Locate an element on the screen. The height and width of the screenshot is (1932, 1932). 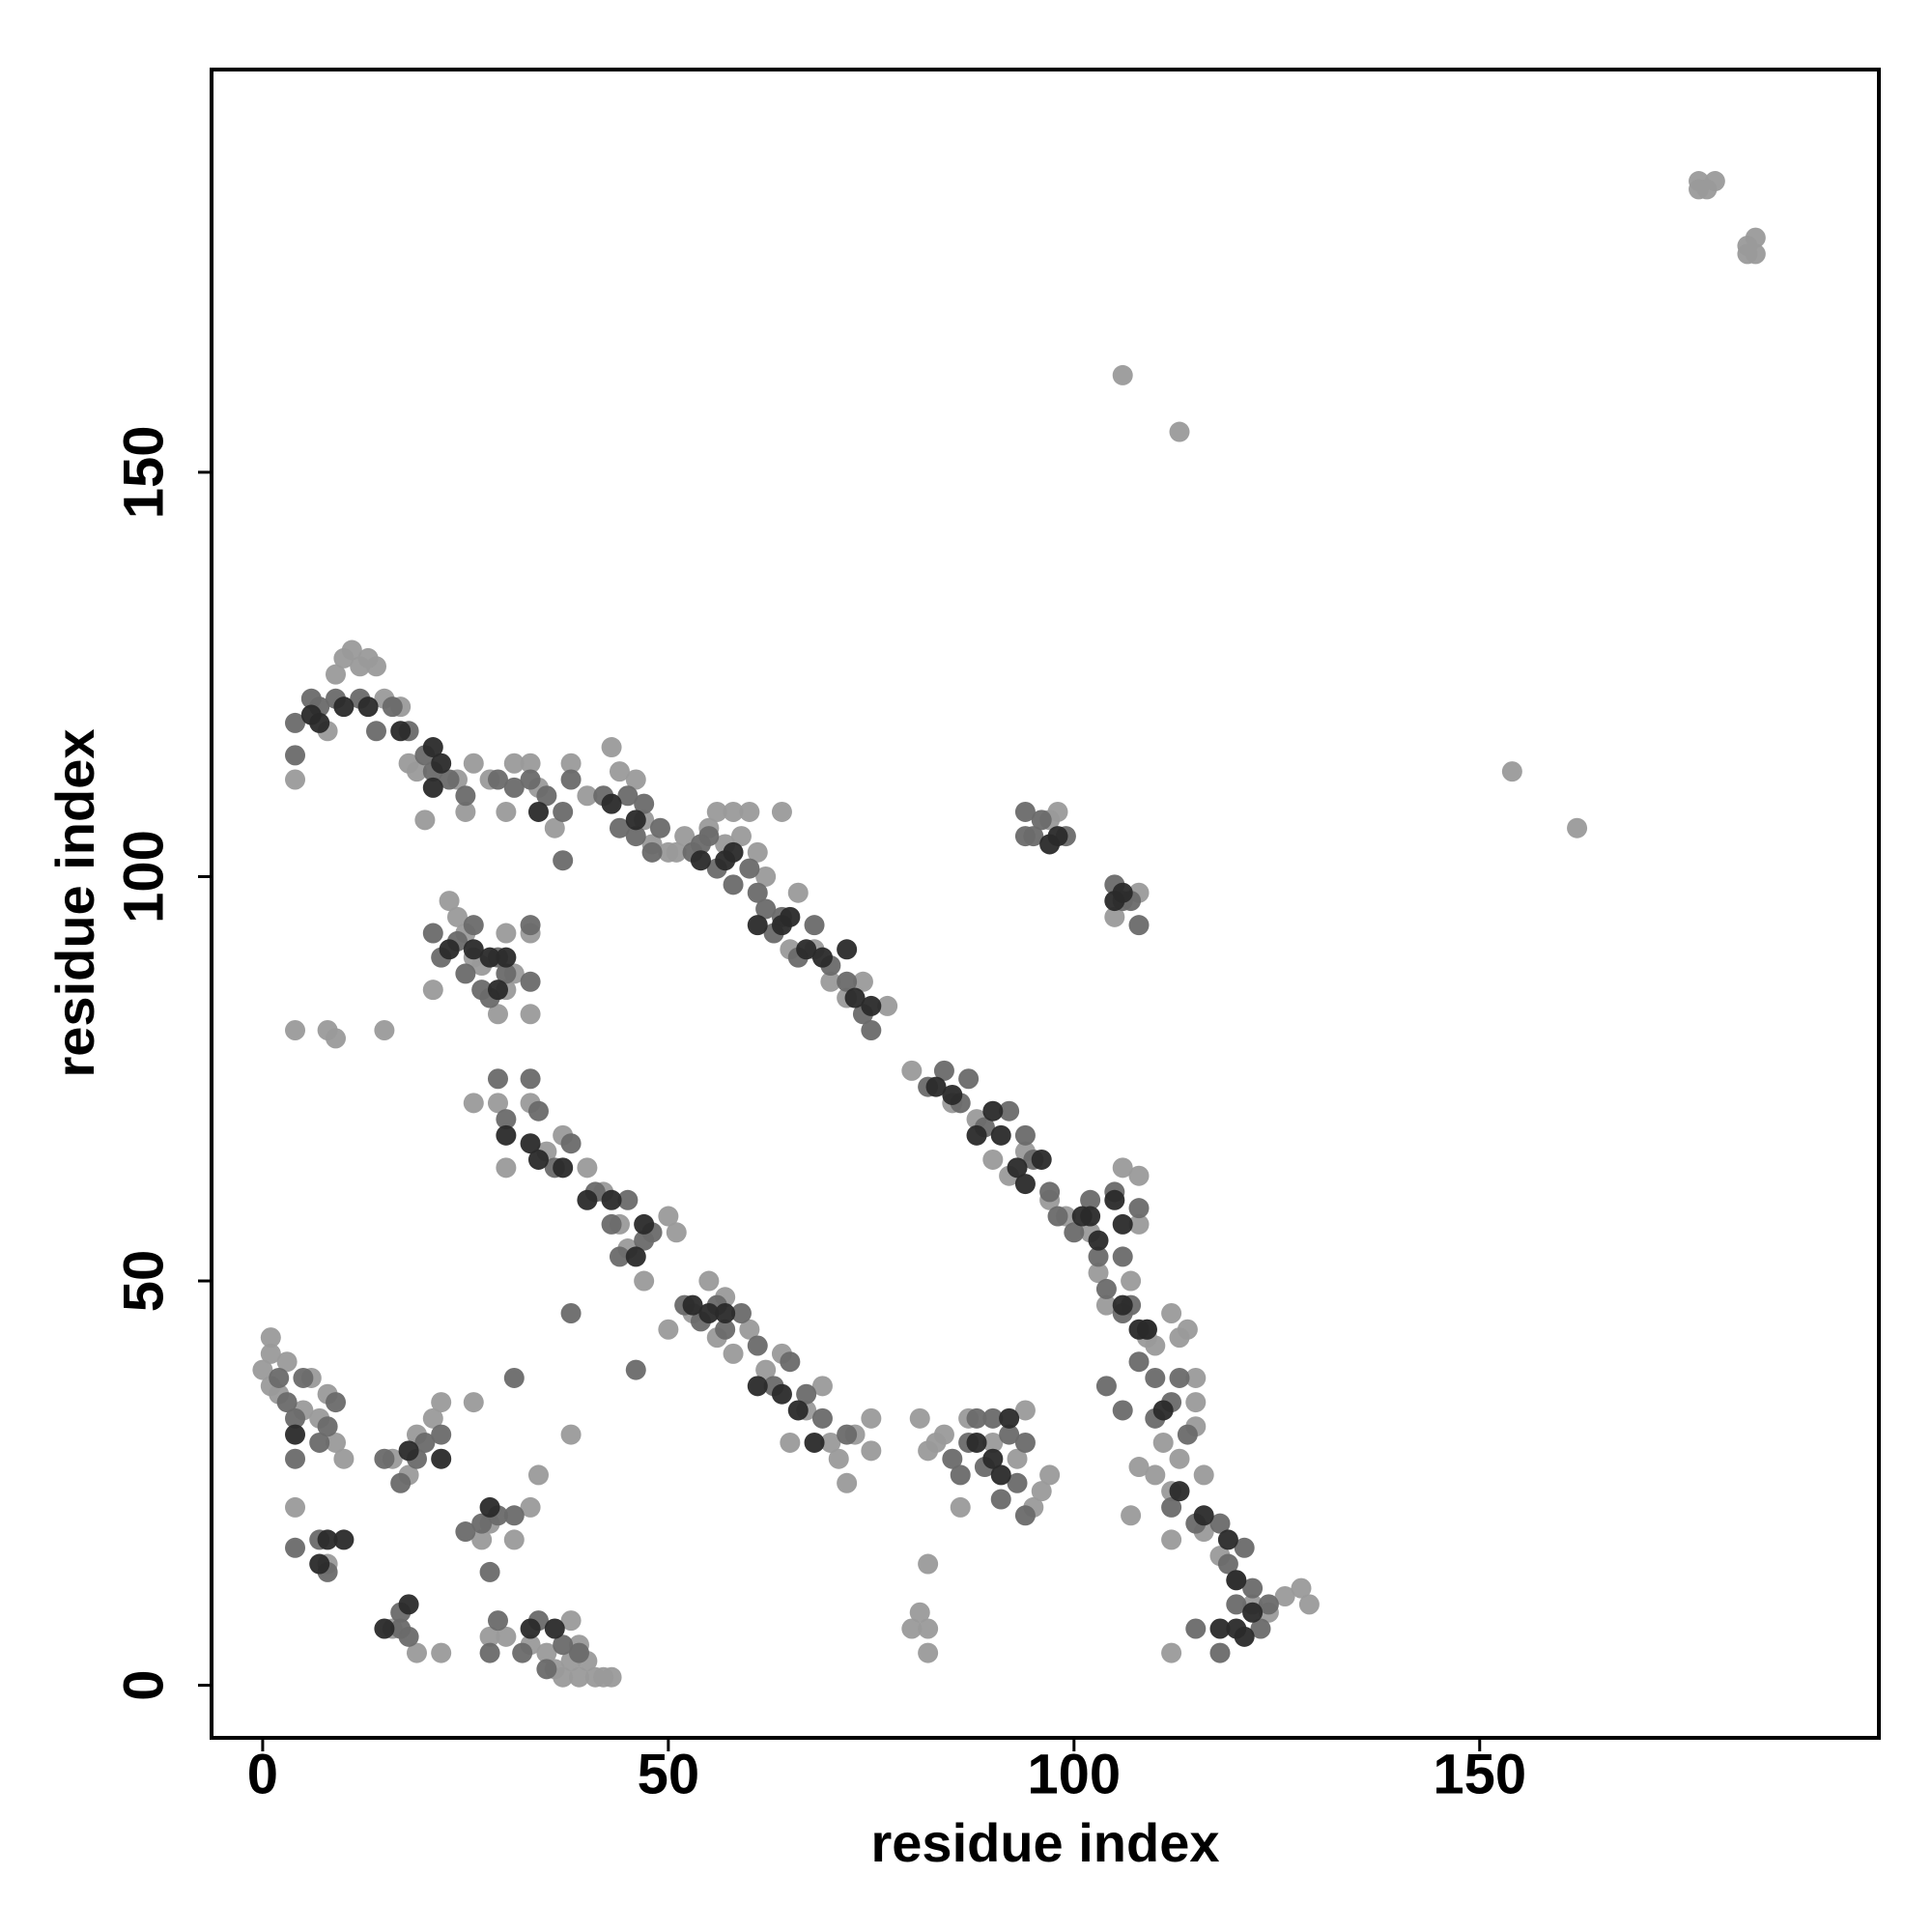
x-tick-label: 150 is located at coordinates (1479, 1774).